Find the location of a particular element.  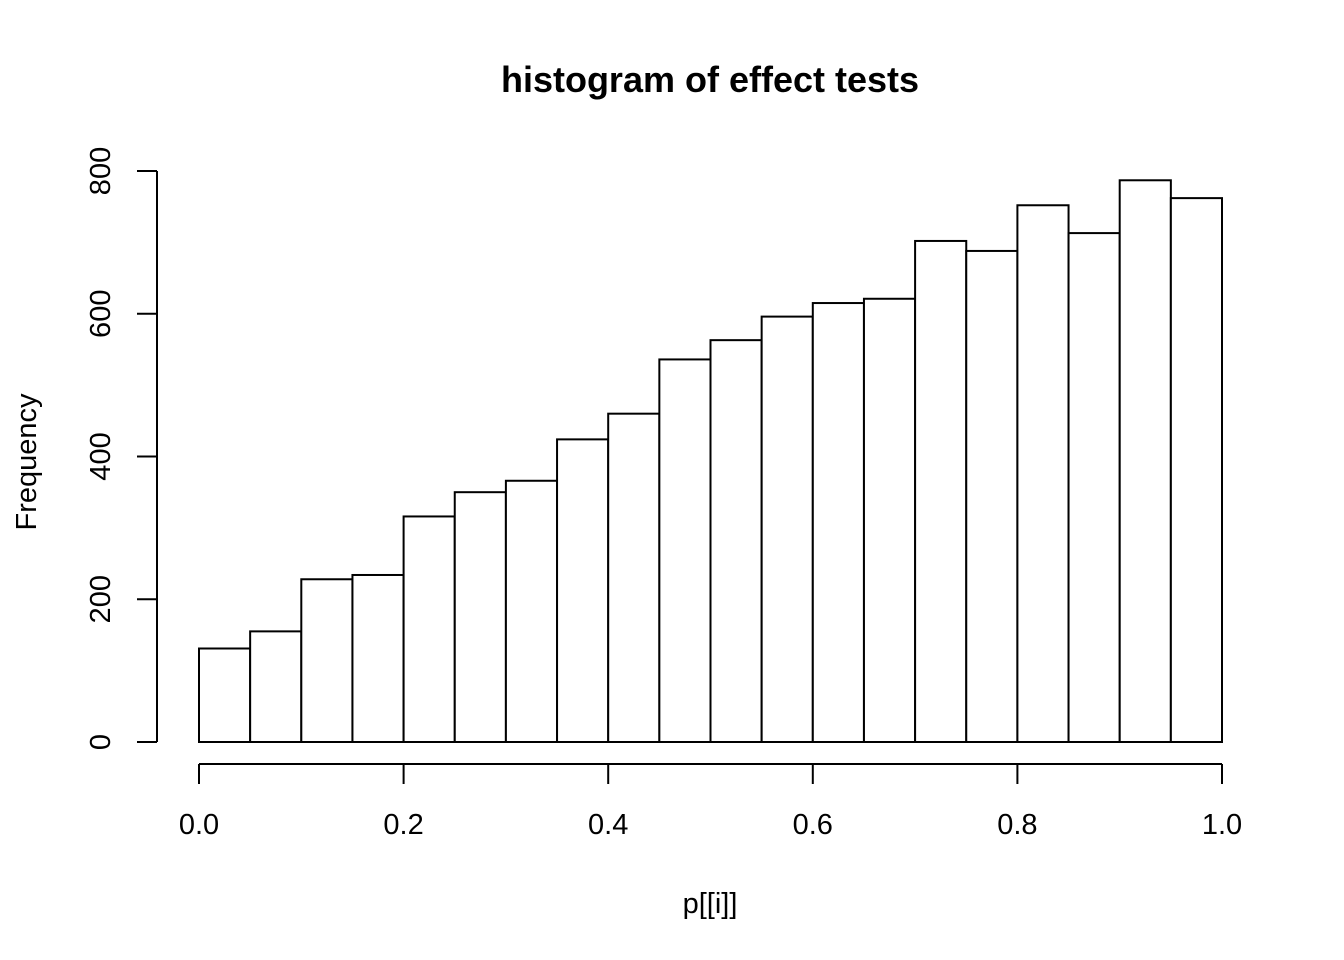

x-axis-label: p[[i]] is located at coordinates (710, 904).